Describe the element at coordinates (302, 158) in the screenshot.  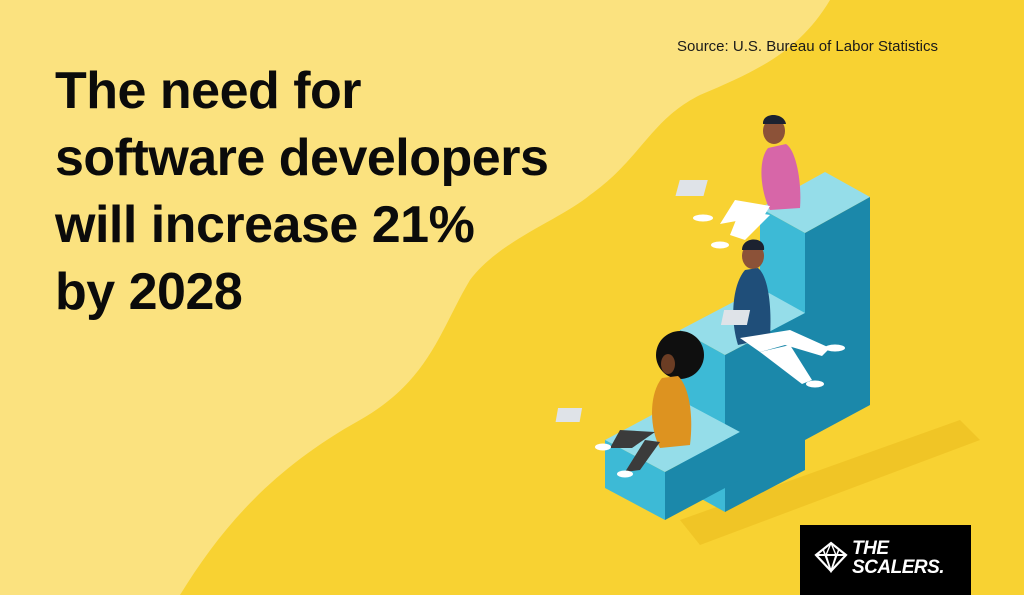
I see `headline-line: software developers` at that location.